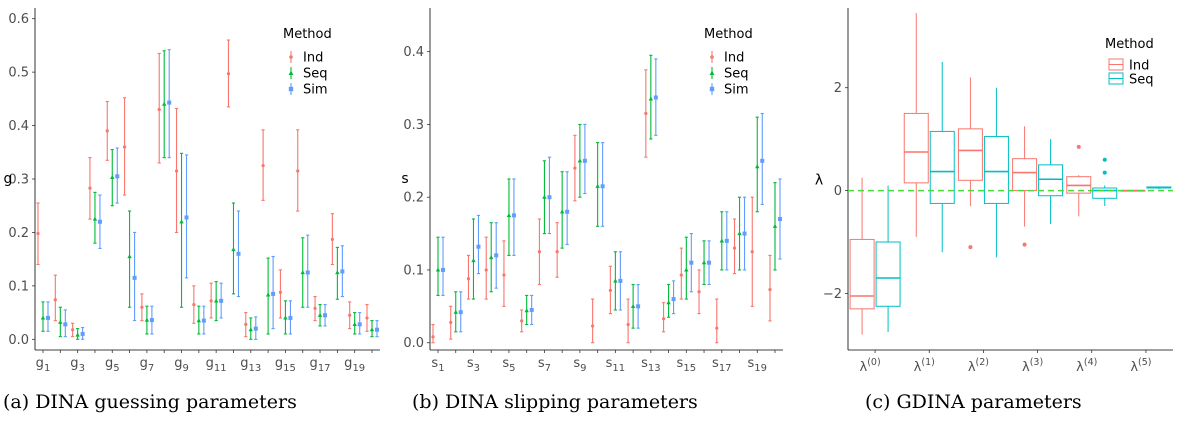  I want to click on guessing-legend-label: Sim, so click(315, 90).